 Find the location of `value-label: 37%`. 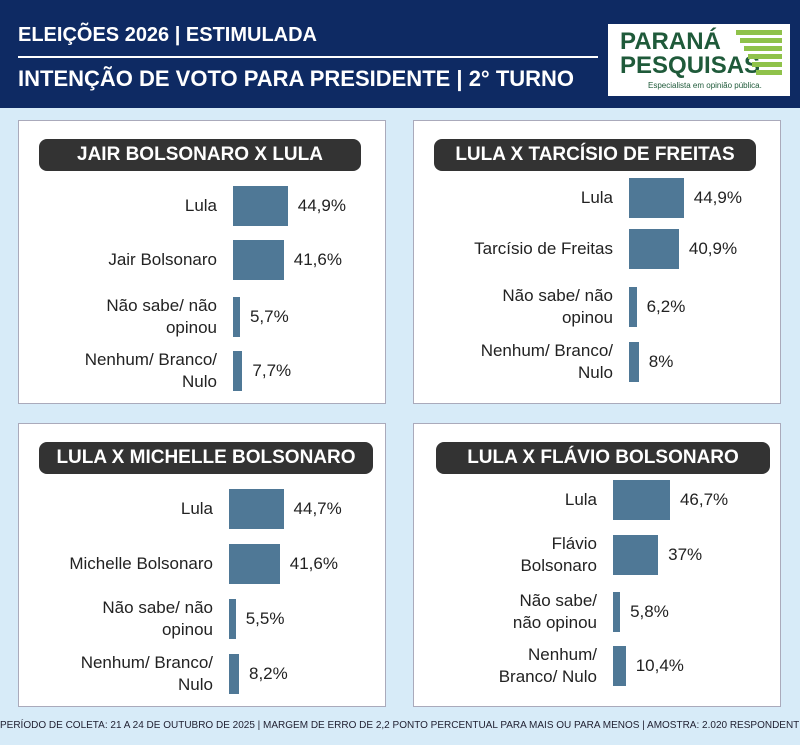

value-label: 37% is located at coordinates (685, 554).